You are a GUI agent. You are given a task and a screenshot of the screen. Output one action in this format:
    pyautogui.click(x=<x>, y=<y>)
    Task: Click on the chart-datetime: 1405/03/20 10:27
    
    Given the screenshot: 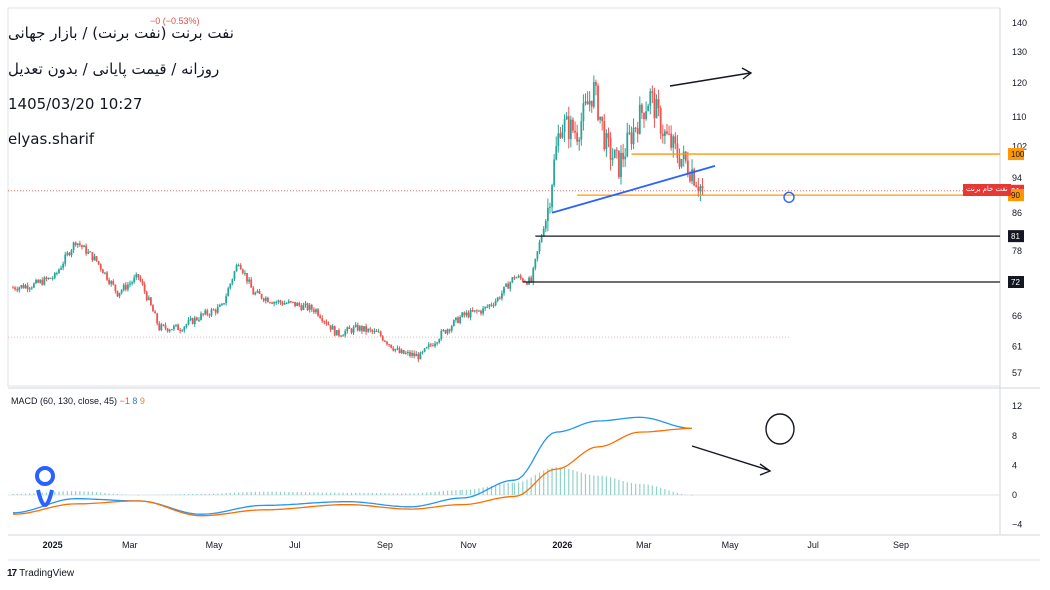 What is the action you would take?
    pyautogui.click(x=75, y=104)
    